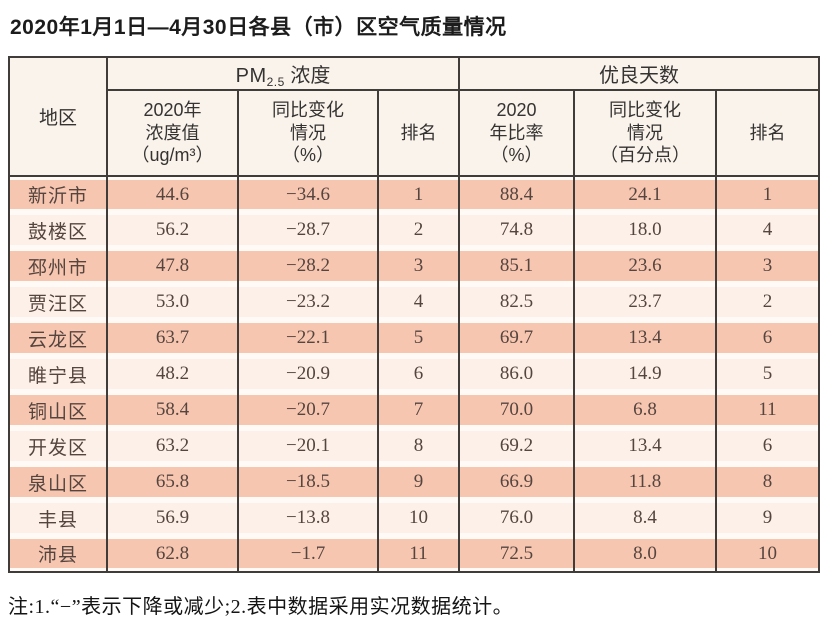  I want to click on column-header-good-rate: 2020 年比率 （%）, so click(517, 133).